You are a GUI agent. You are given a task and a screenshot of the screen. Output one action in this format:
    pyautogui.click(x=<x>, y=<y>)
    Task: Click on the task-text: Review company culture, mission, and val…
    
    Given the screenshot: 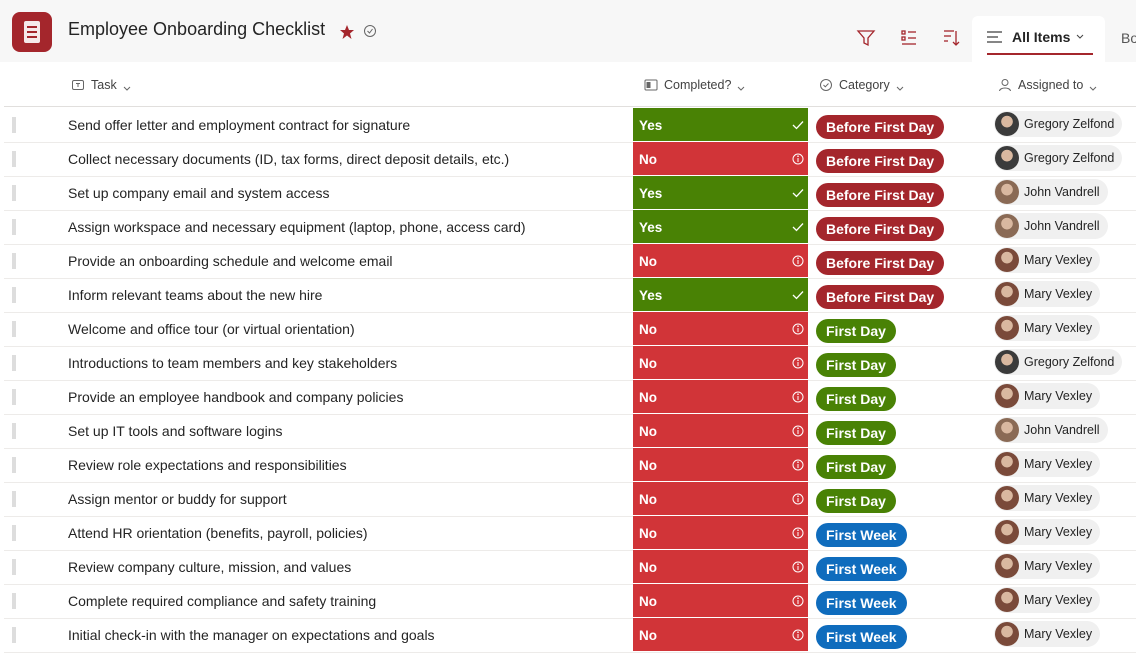 What is the action you would take?
    pyautogui.click(x=210, y=567)
    